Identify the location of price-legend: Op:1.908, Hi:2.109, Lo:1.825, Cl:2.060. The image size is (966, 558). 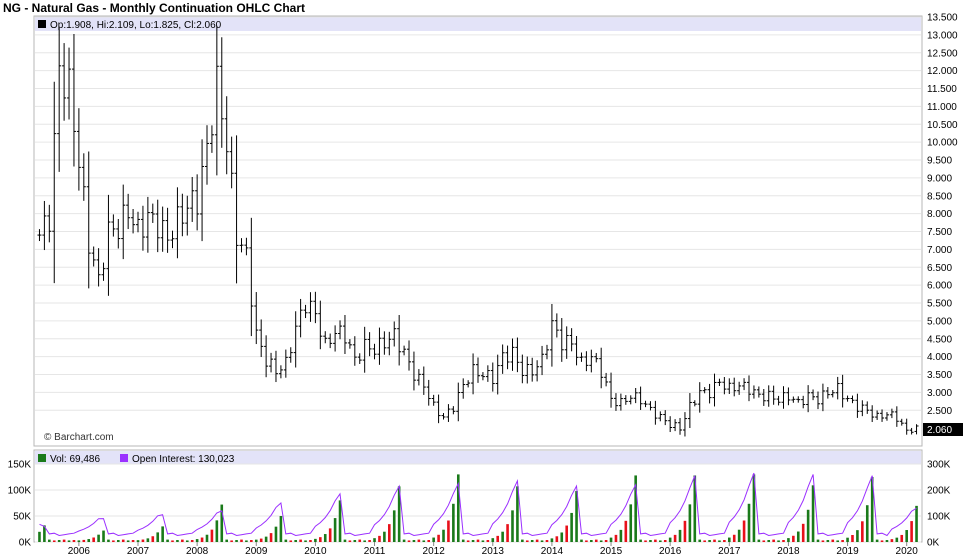
(136, 25).